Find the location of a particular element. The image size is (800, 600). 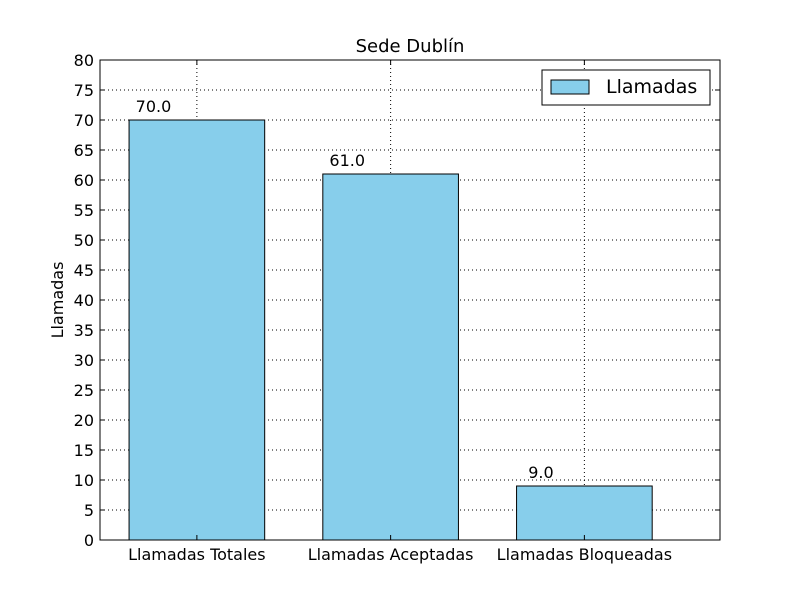

y-tick-label: 35 is located at coordinates (84, 330).